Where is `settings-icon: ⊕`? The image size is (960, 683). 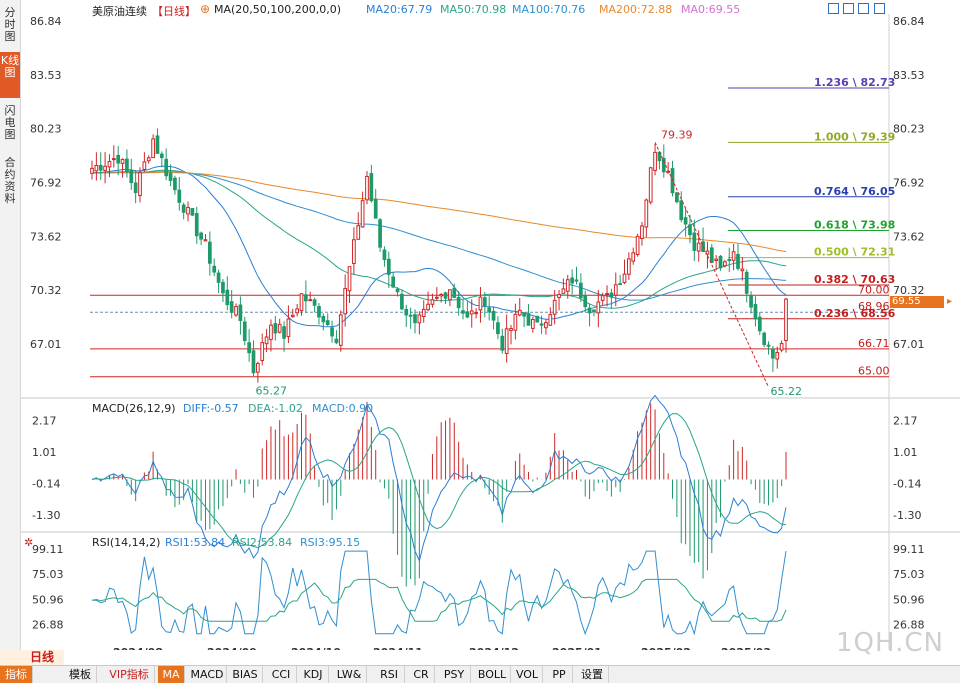 settings-icon: ⊕ is located at coordinates (205, 9).